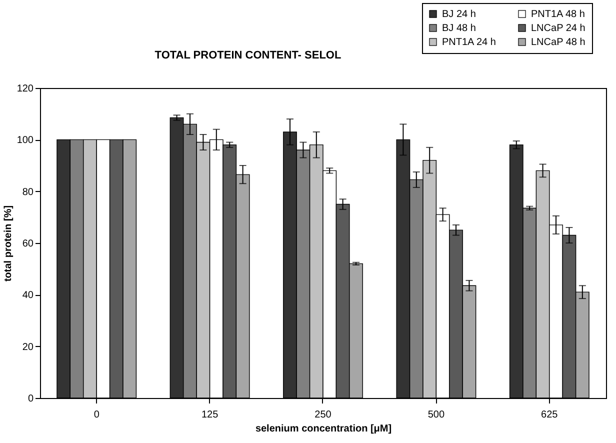 Image resolution: width=616 pixels, height=443 pixels. What do you see at coordinates (28, 244) in the screenshot?
I see `y-tick-label: 60` at bounding box center [28, 244].